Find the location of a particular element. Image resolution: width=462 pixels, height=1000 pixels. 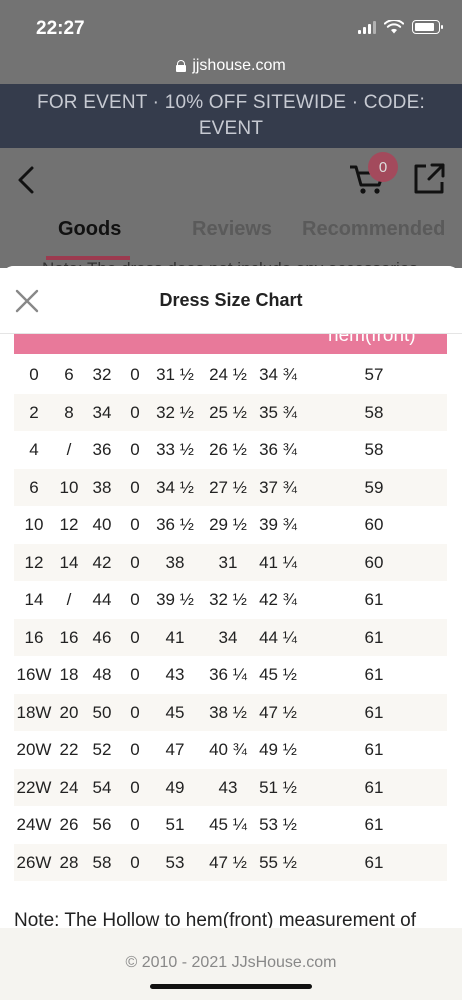

table-cell: 39 ¾ is located at coordinates (278, 524).